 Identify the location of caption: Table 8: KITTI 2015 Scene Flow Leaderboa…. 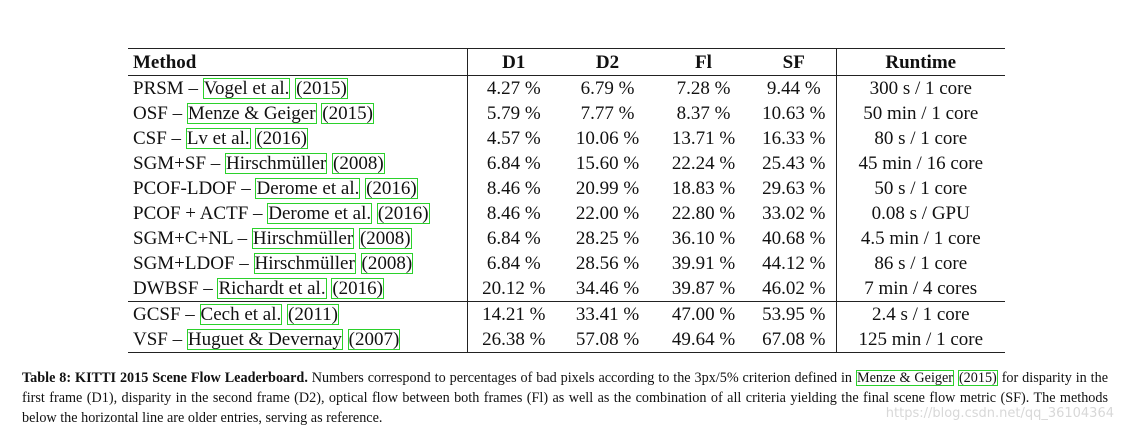
(565, 398).